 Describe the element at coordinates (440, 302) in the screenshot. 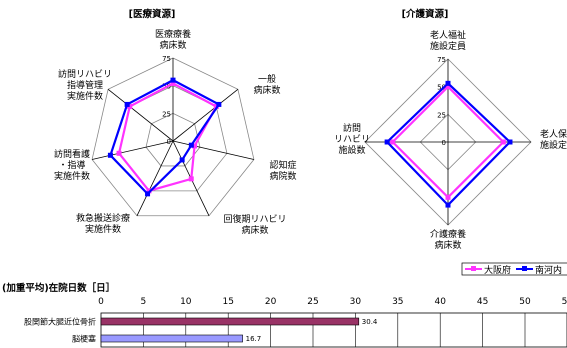

I see `bar-x-tick-label-40: 40` at that location.